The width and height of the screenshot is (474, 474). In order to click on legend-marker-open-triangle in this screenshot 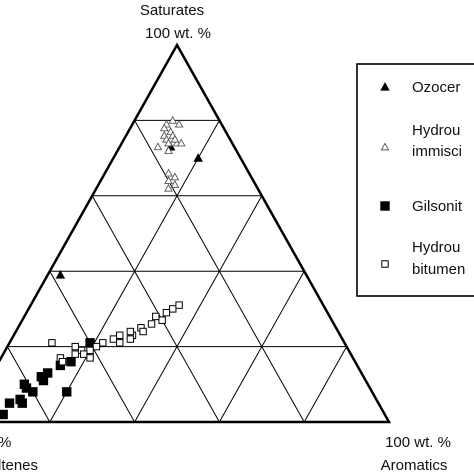, I will do `click(385, 146)`.